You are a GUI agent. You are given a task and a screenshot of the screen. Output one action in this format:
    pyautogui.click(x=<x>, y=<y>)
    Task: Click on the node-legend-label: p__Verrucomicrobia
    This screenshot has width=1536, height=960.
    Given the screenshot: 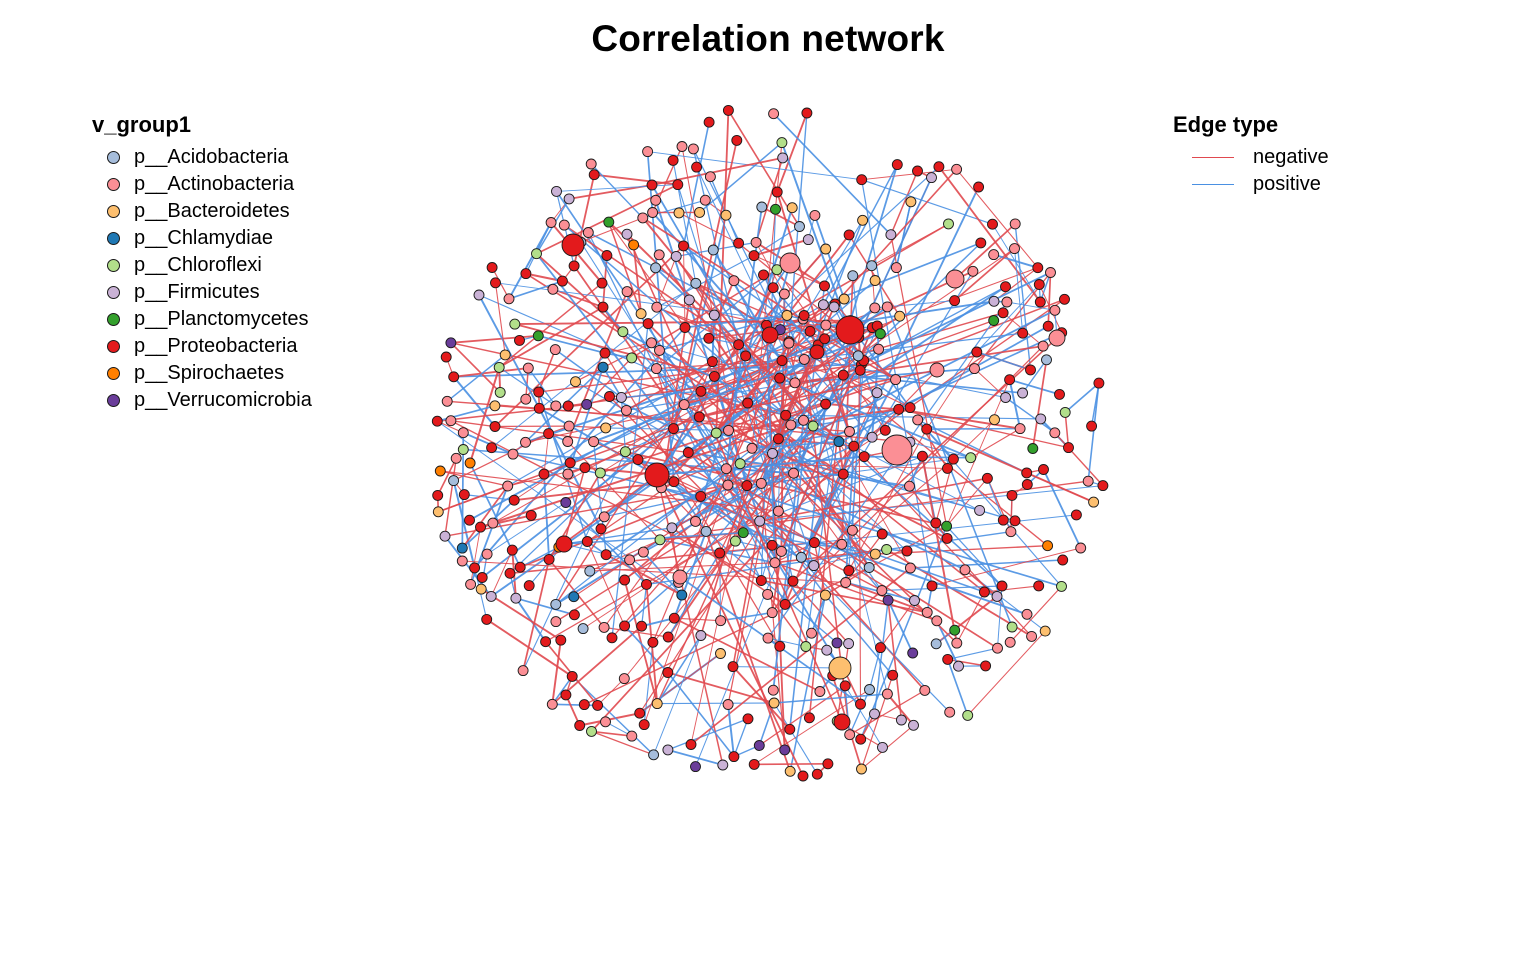 What is the action you would take?
    pyautogui.click(x=223, y=400)
    